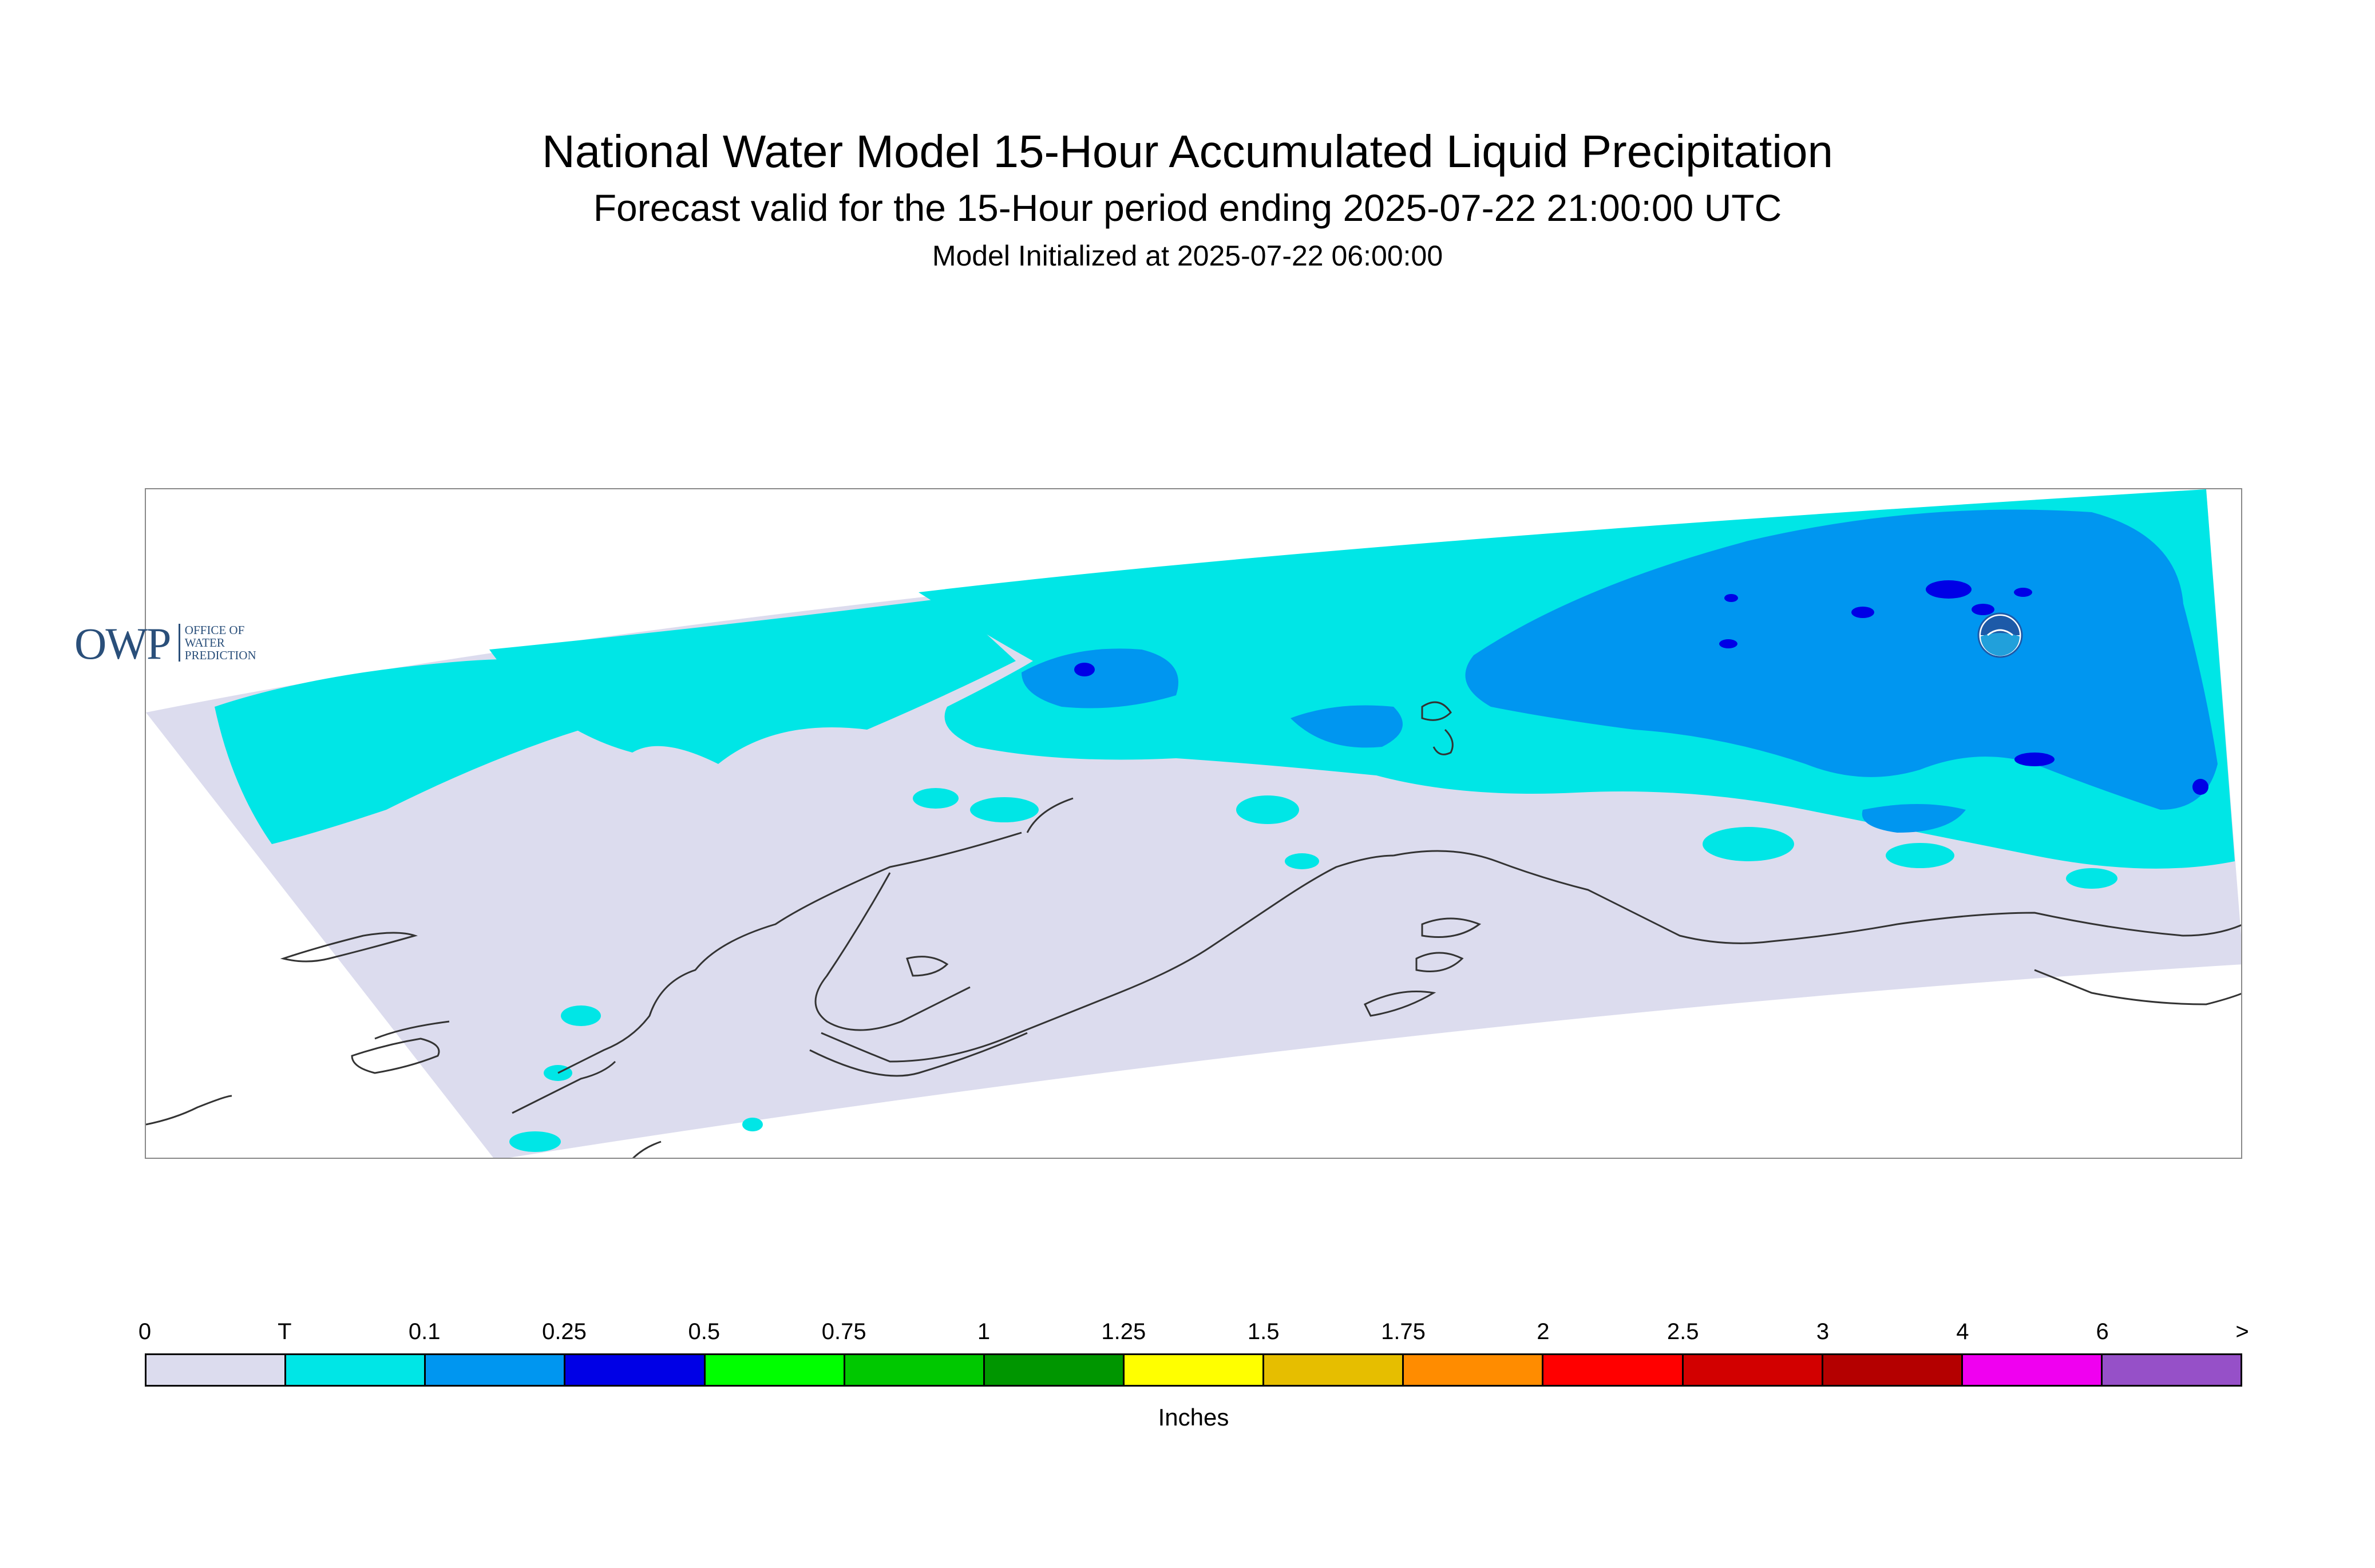  Describe the element at coordinates (1403, 1331) in the screenshot. I see `legend-tick-label: 1.75` at that location.